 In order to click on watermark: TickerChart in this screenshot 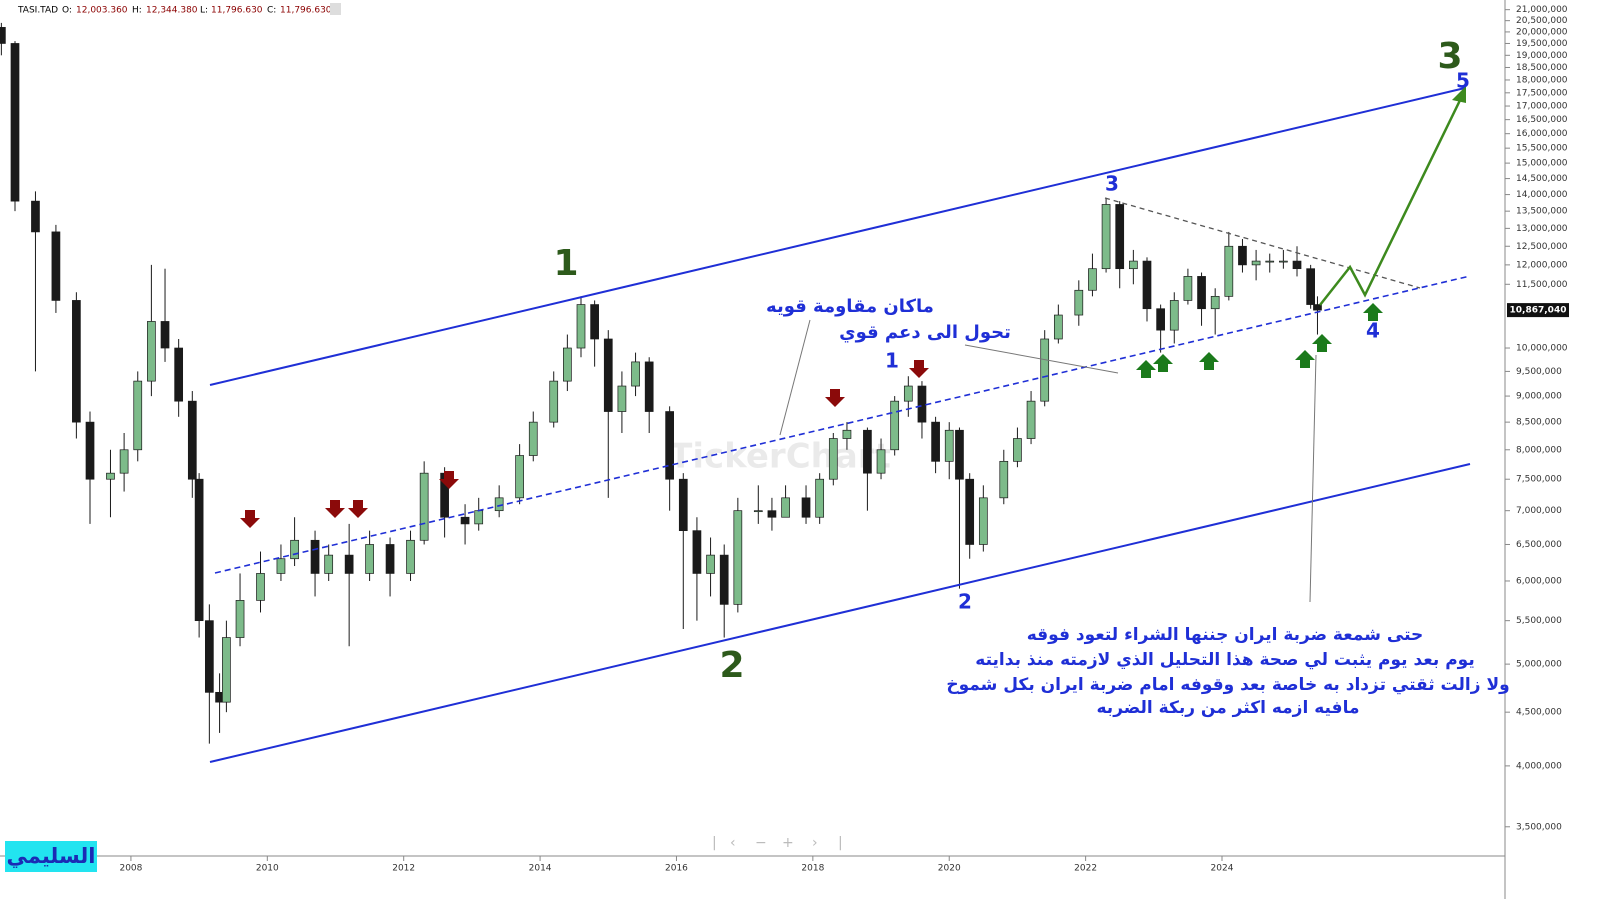, I will do `click(780, 457)`.